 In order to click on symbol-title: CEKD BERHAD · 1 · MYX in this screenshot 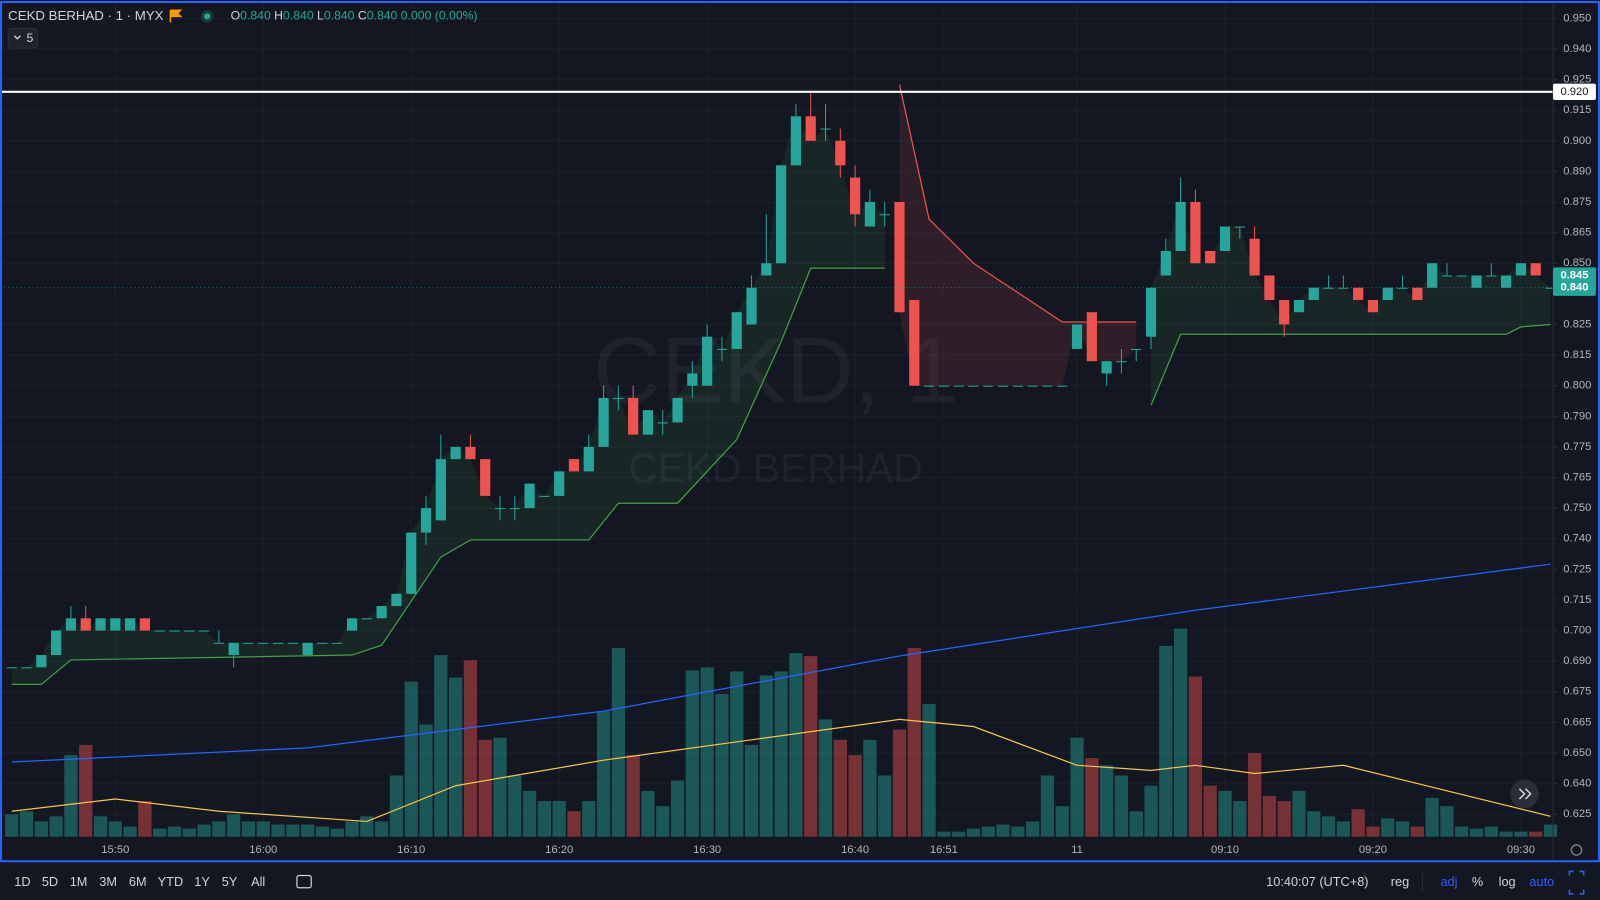, I will do `click(86, 15)`.